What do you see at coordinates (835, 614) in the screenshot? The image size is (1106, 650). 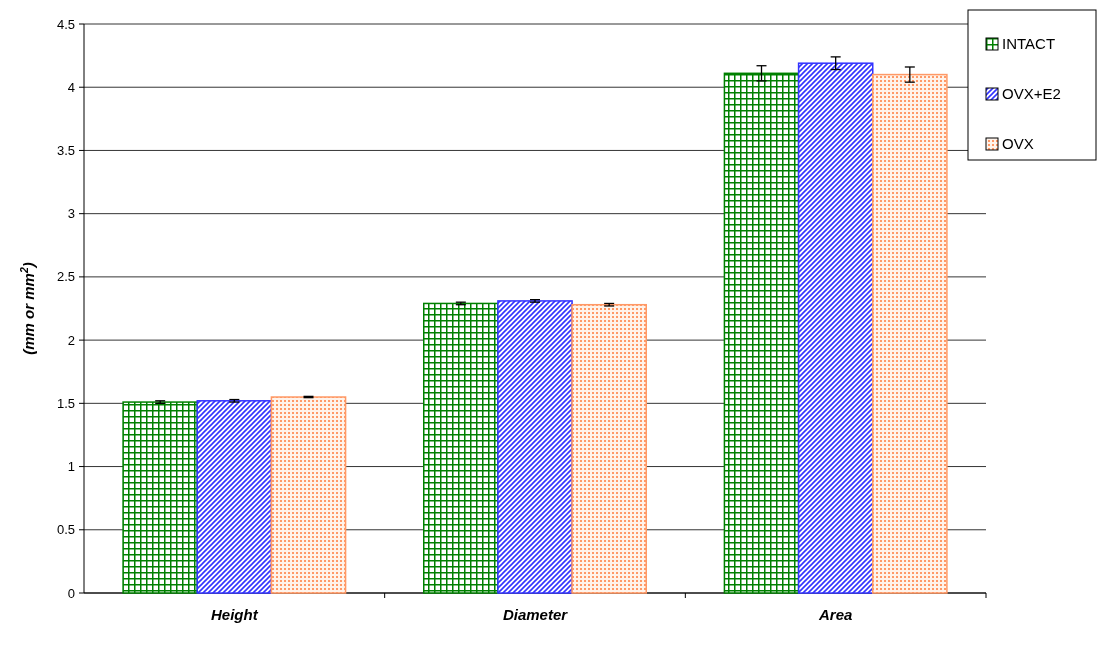 I see `x-tick-label: Area` at bounding box center [835, 614].